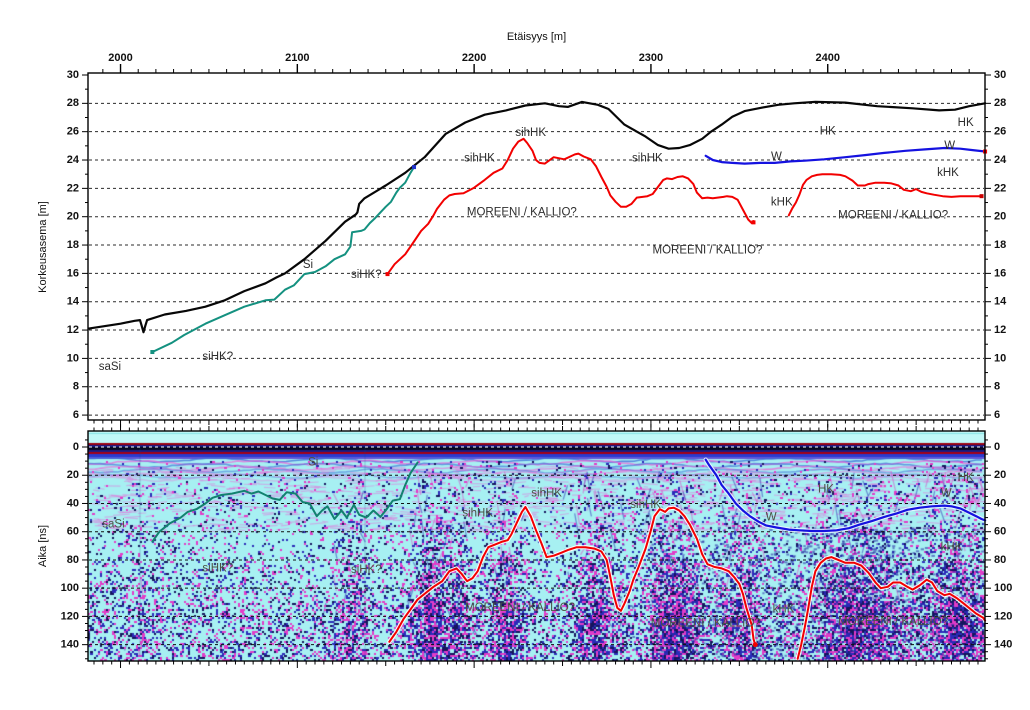 Image resolution: width=1030 pixels, height=710 pixels. What do you see at coordinates (536, 37) in the screenshot?
I see `x-axis-title: Etäisyys [m]` at bounding box center [536, 37].